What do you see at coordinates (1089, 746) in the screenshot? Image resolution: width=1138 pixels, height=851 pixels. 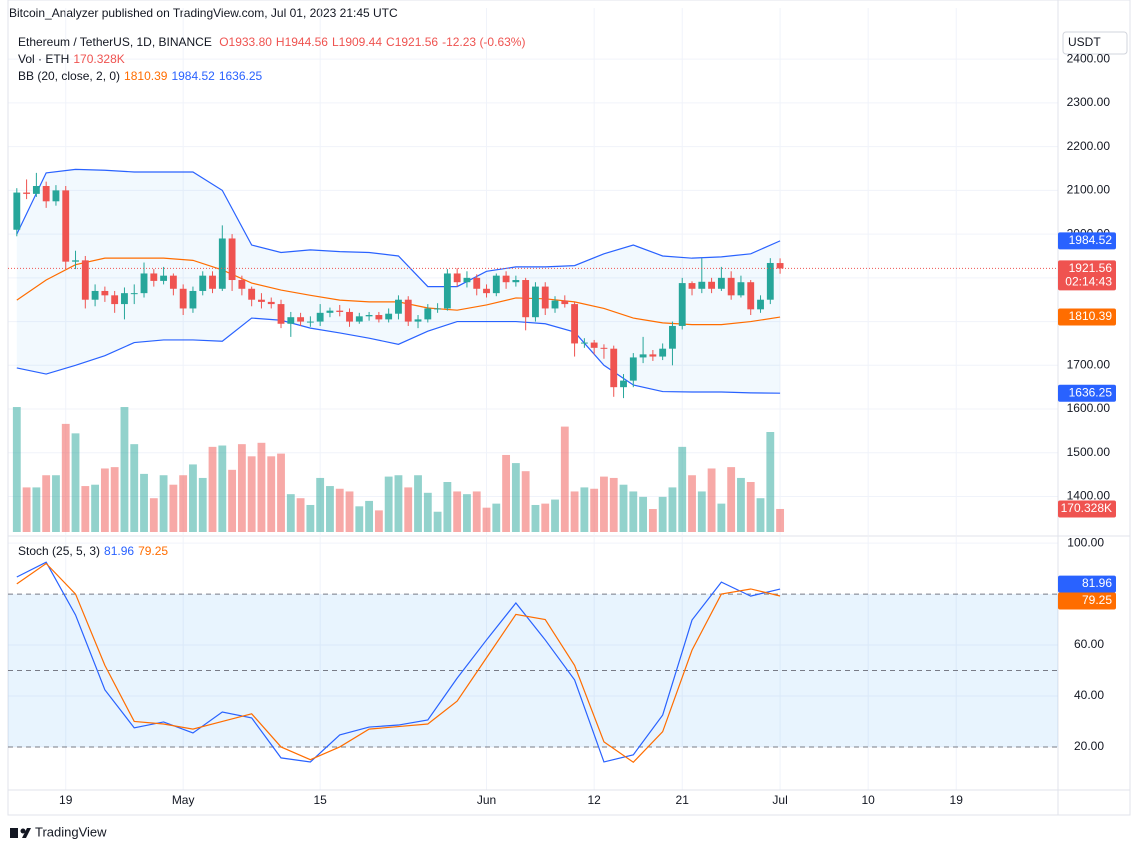 I see `stoch-tick-label: 20.00` at bounding box center [1089, 746].